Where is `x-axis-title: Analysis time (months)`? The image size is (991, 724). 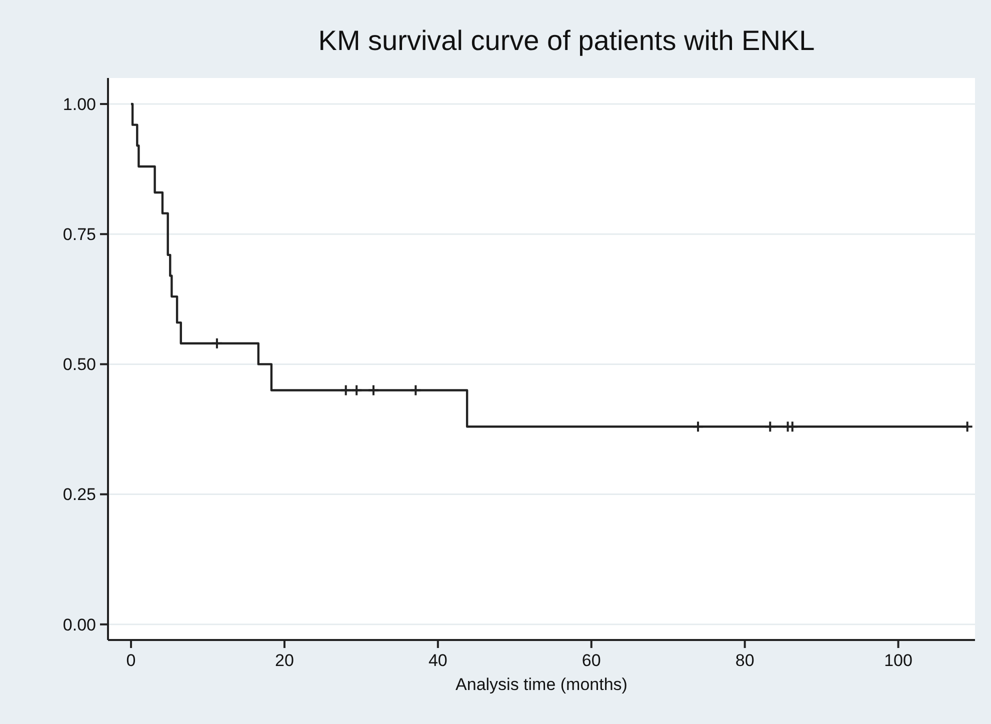
x-axis-title: Analysis time (months) is located at coordinates (542, 684).